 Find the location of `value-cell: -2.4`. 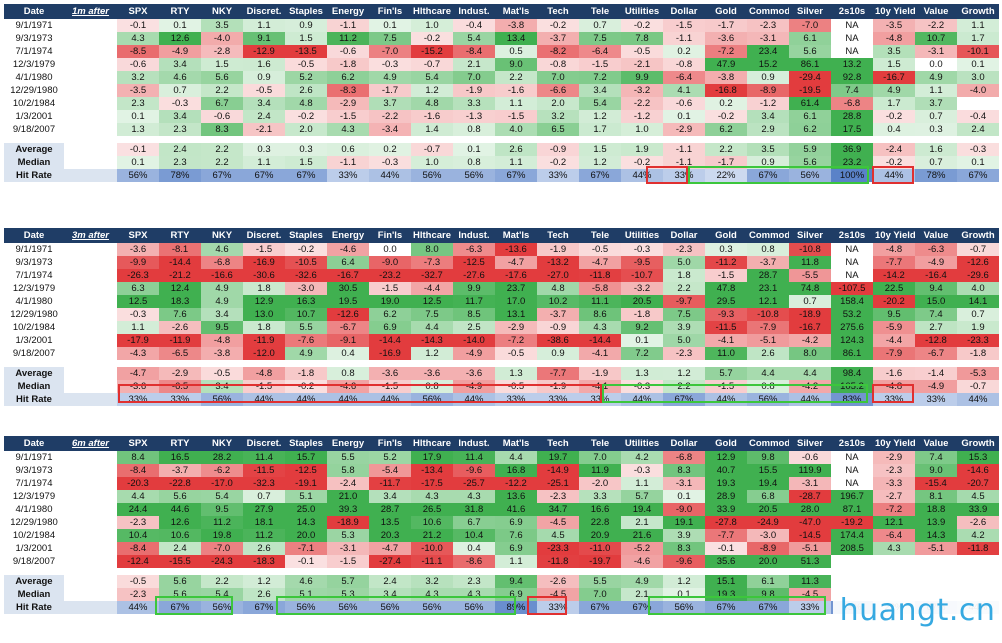

value-cell: -2.4 is located at coordinates (348, 483).